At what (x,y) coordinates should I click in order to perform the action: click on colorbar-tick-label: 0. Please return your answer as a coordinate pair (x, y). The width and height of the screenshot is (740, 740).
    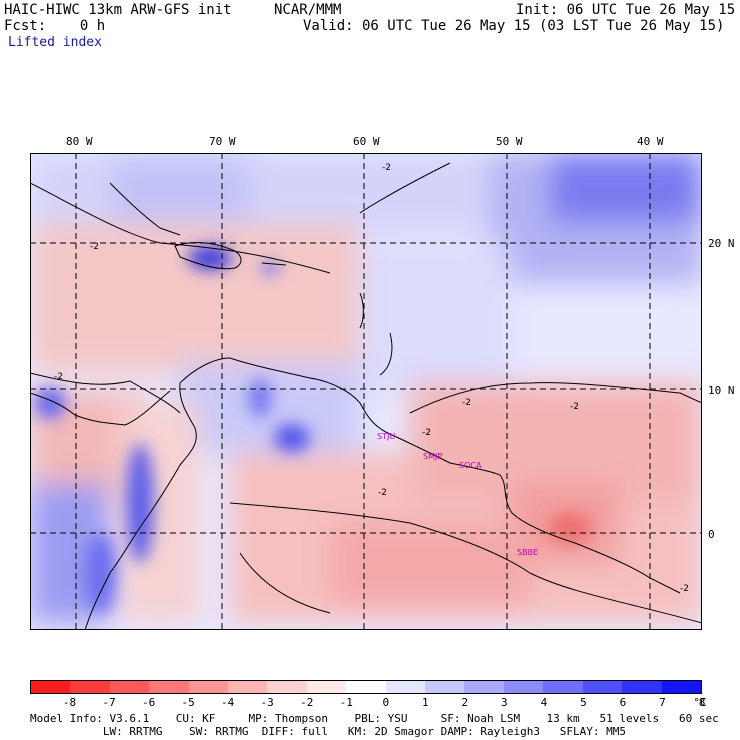
    Looking at the image, I should click on (386, 702).